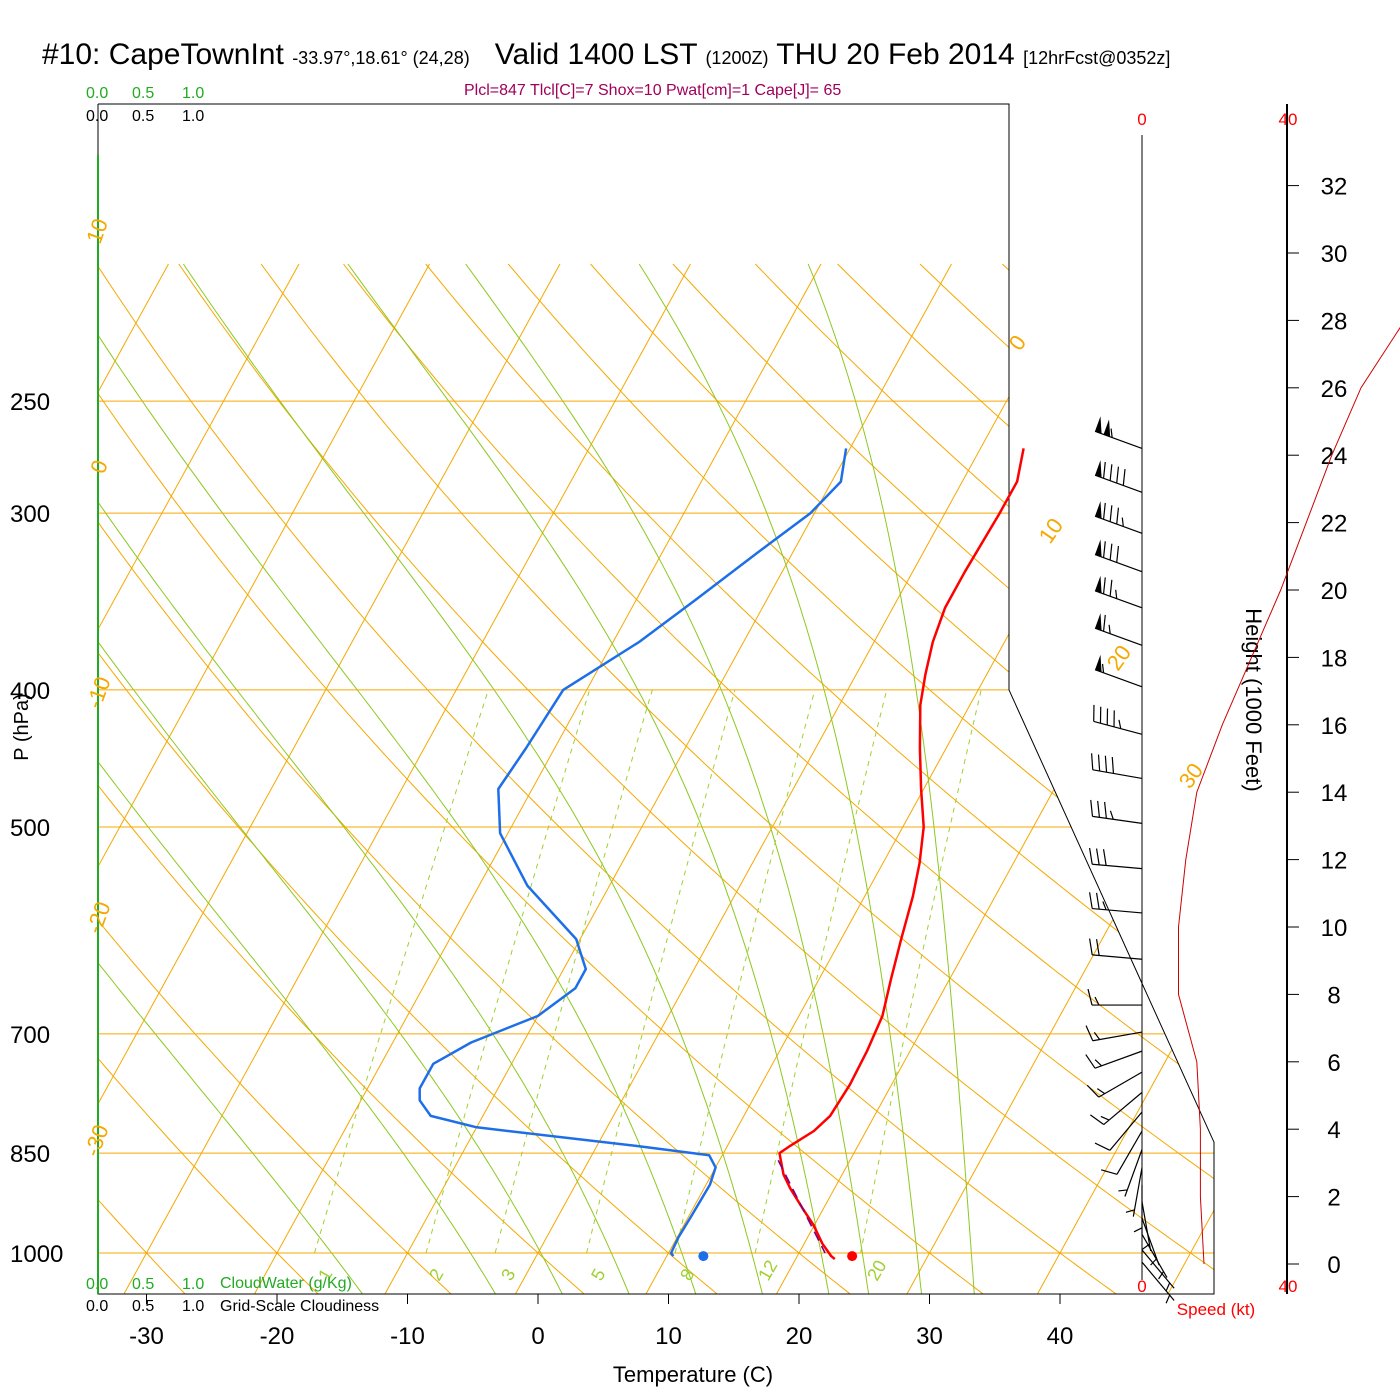 Image resolution: width=1400 pixels, height=1400 pixels. Describe the element at coordinates (801, 1206) in the screenshot. I see `parcel-line` at that location.